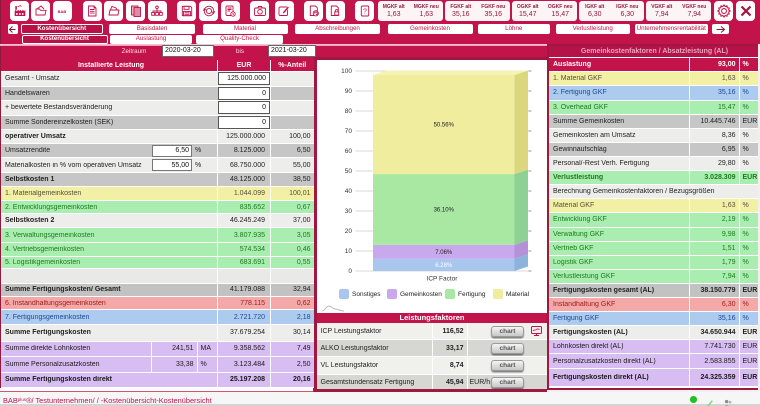 This screenshot has height=406, width=760. What do you see at coordinates (348, 131) in the screenshot?
I see `svg-text: 70` at bounding box center [348, 131].